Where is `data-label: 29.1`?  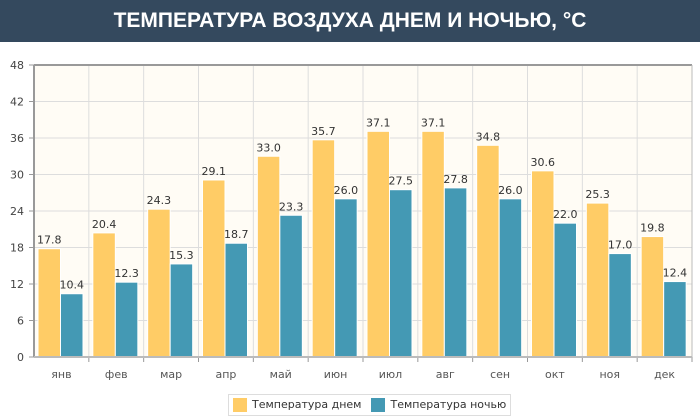
data-label: 29.1 is located at coordinates (214, 171).